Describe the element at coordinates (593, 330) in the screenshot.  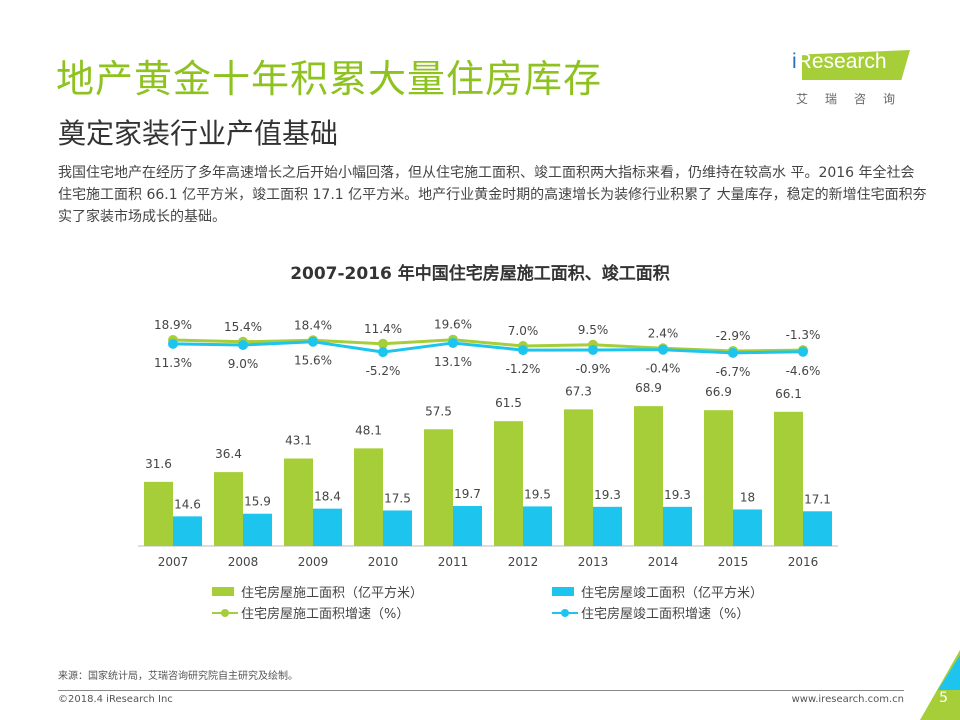
I see `line-value-label: 9.5%` at that location.